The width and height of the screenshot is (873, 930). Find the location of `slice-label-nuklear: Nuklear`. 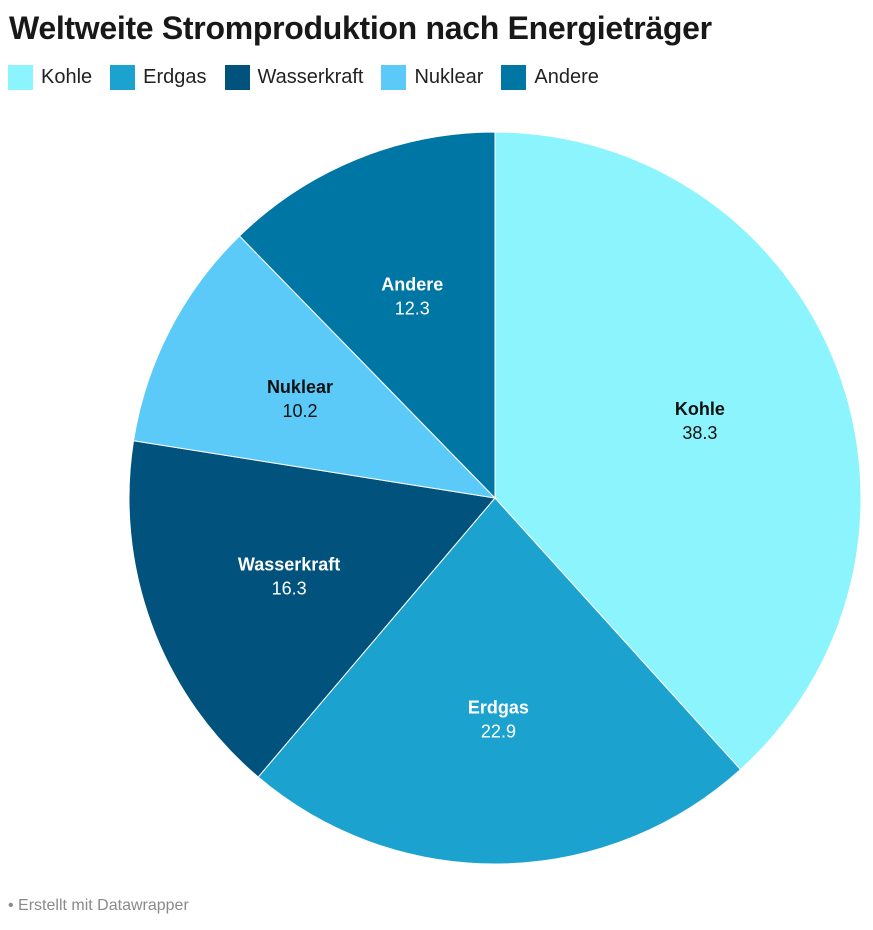

slice-label-nuklear: Nuklear is located at coordinates (300, 387).